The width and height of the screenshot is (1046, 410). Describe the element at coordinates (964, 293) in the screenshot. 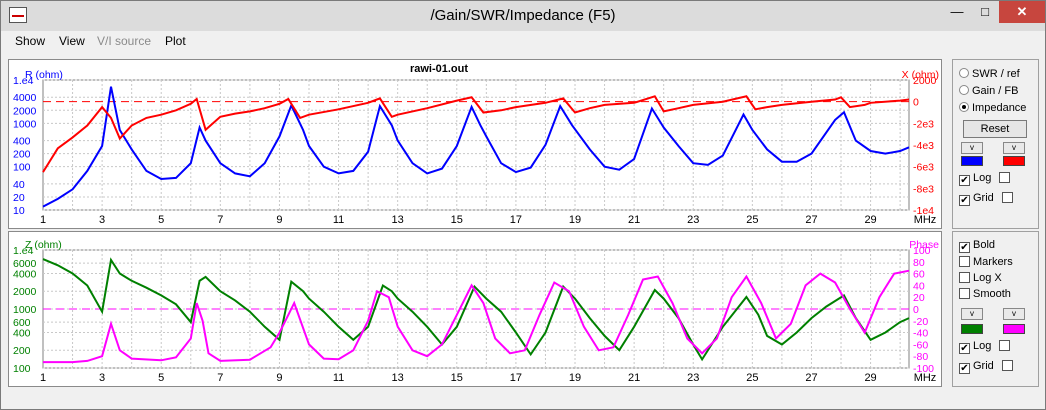

I see `smooth-box` at that location.